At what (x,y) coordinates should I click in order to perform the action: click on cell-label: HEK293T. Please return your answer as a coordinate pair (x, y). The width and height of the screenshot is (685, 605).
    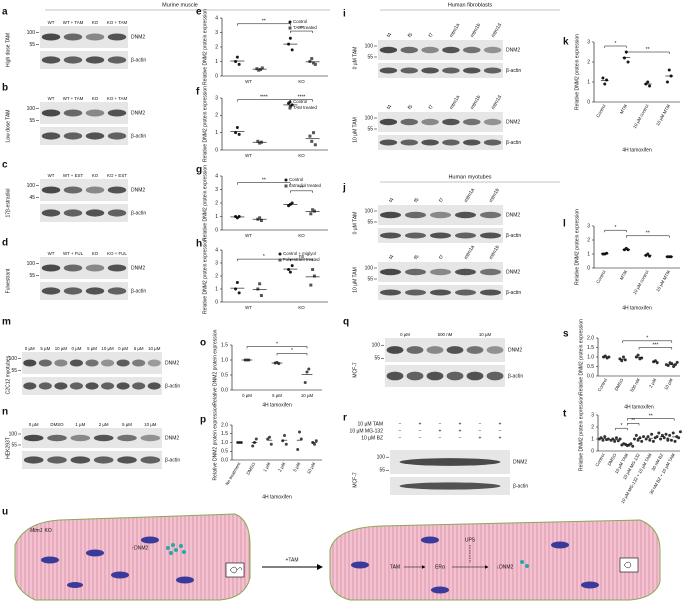
    Looking at the image, I should click on (8, 448).